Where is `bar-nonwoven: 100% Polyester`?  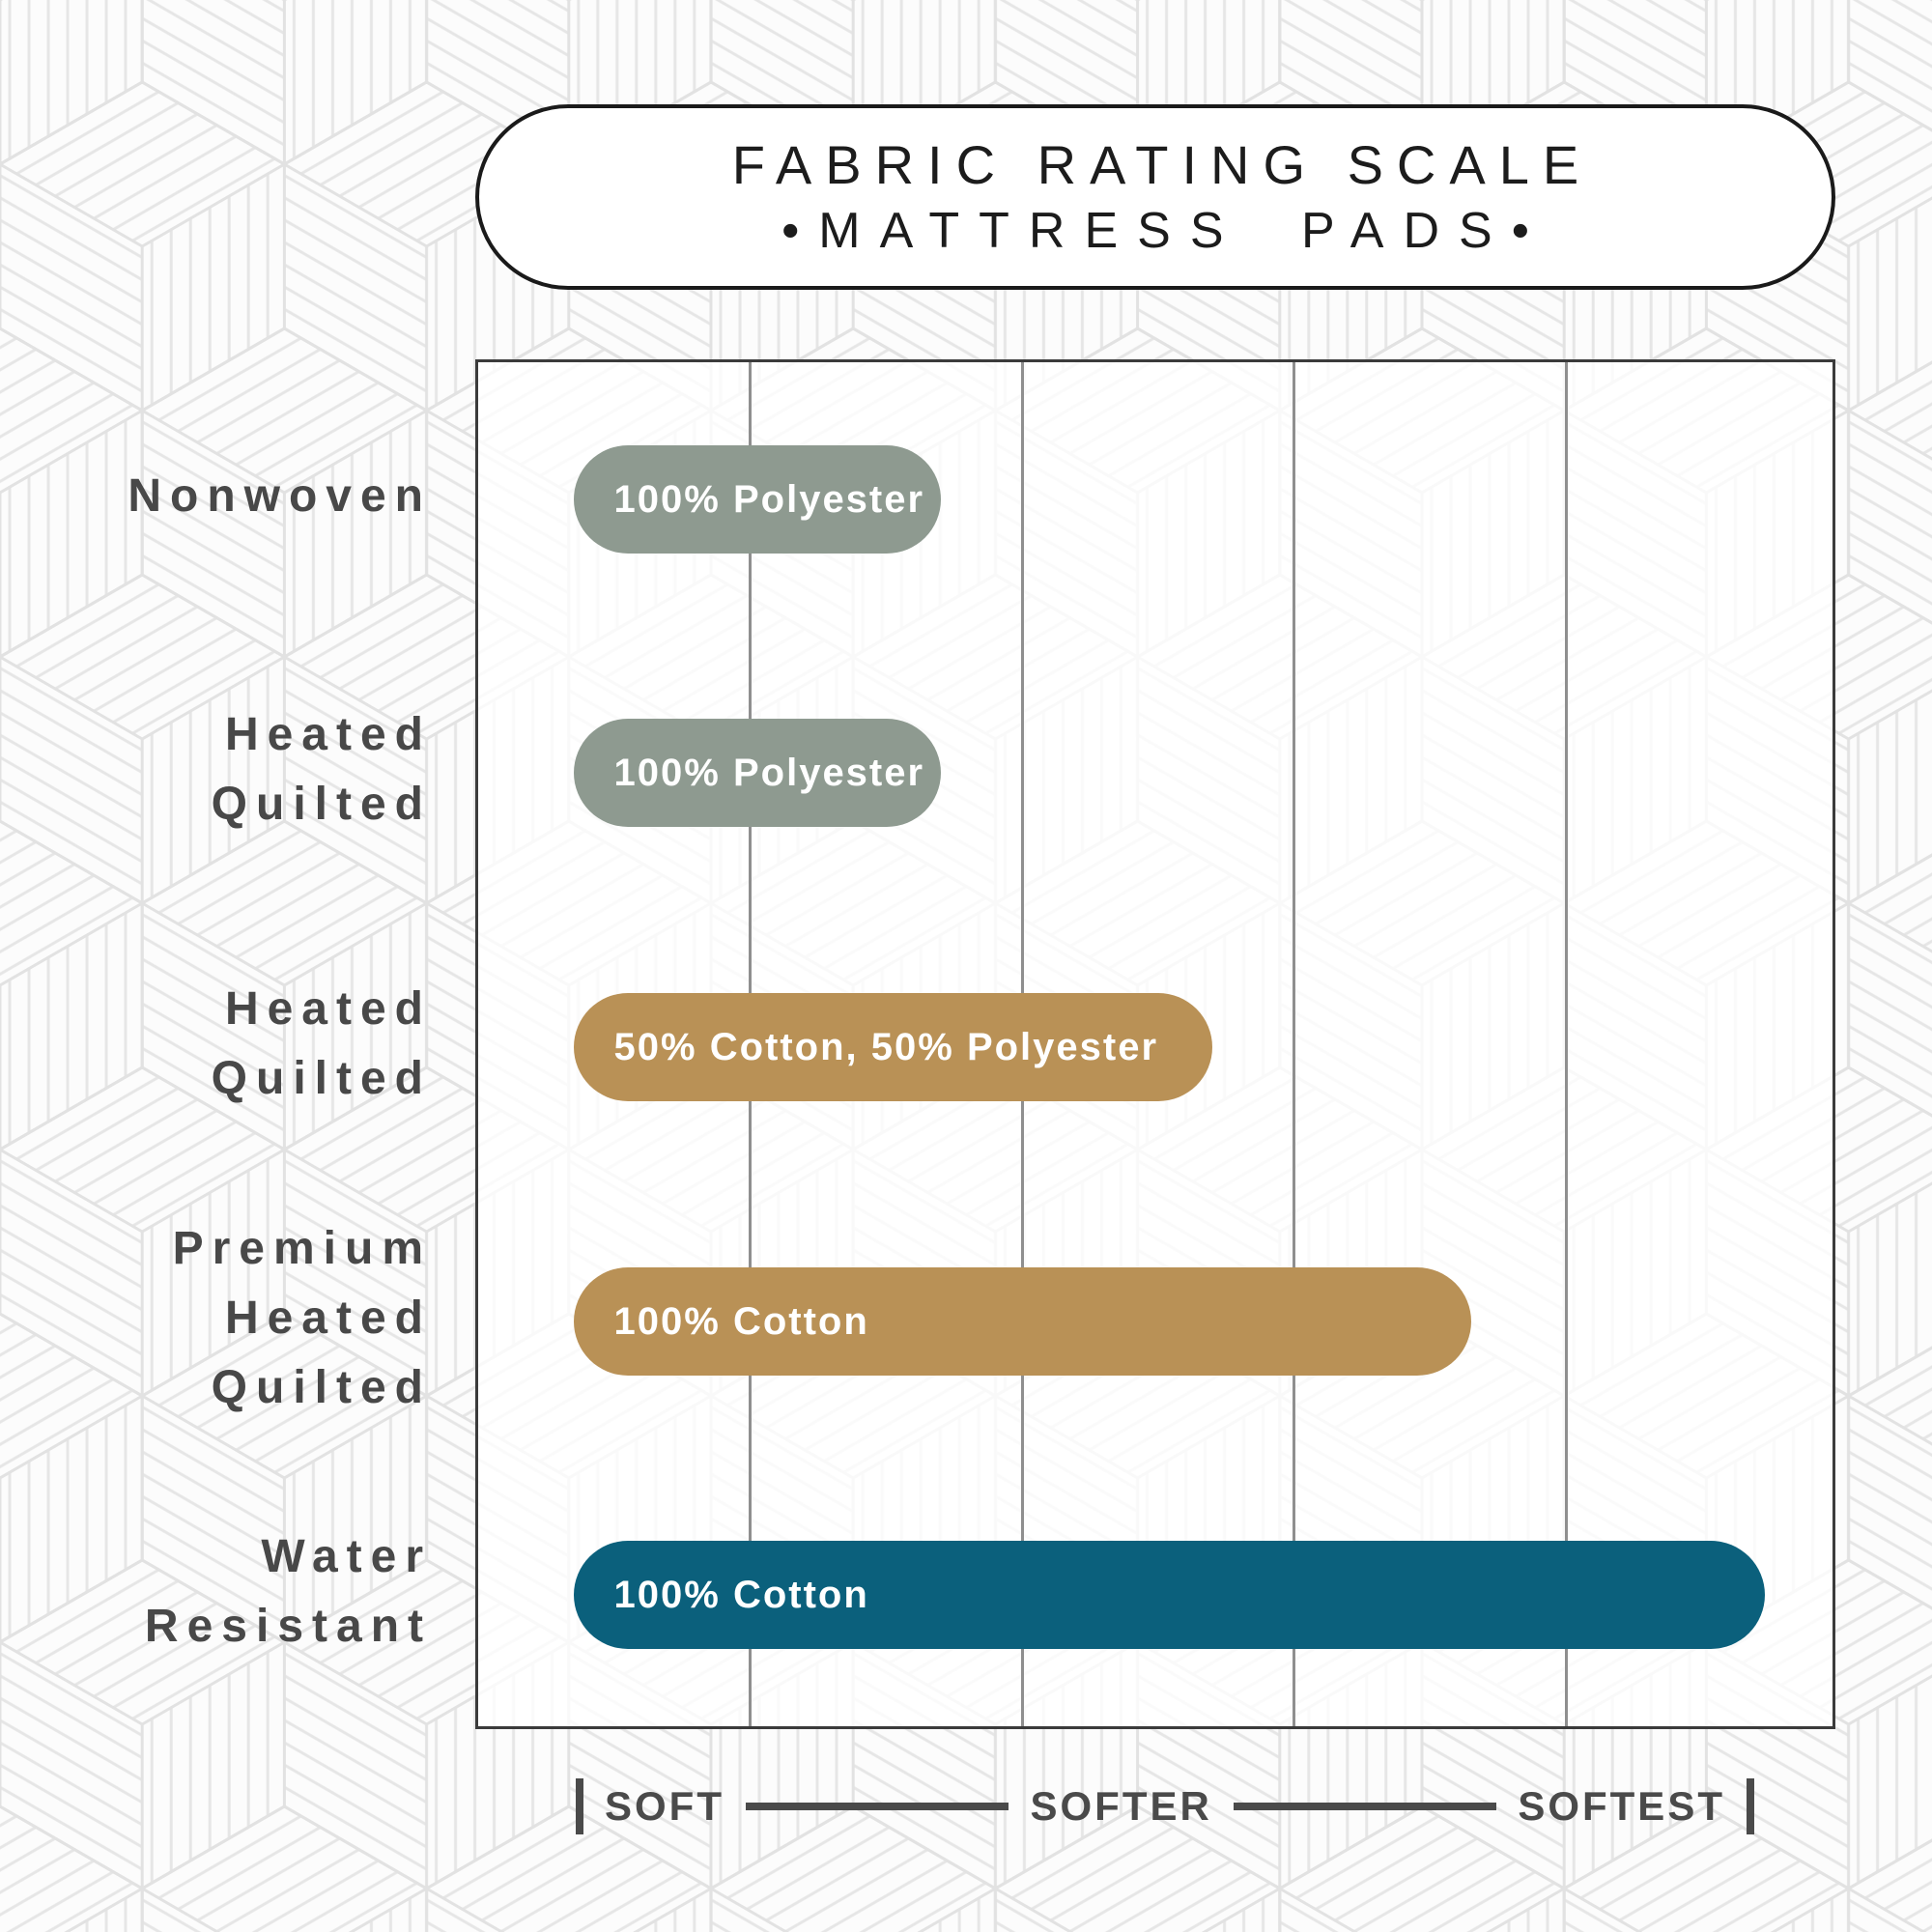
bar-nonwoven: 100% Polyester is located at coordinates (757, 499).